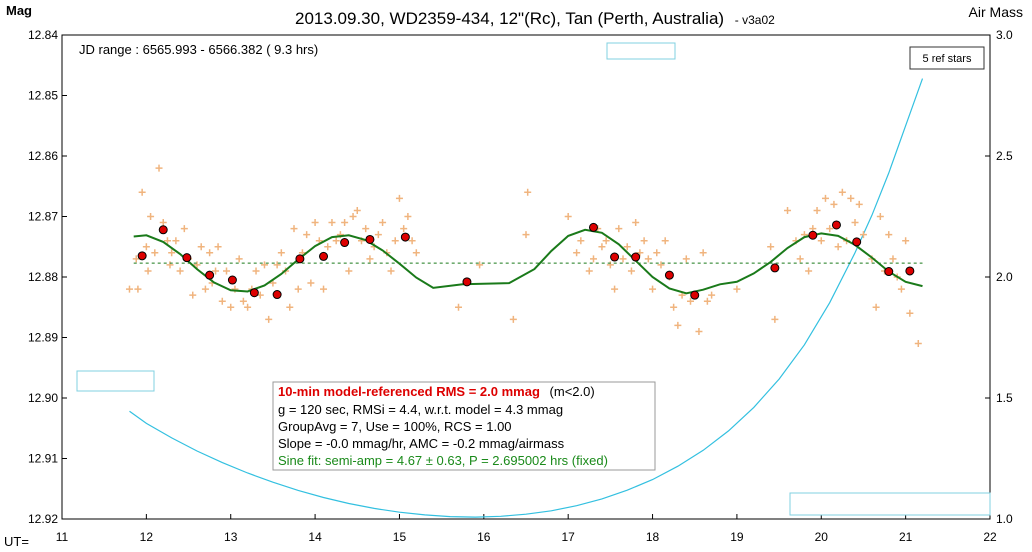 Image resolution: width=1032 pixels, height=552 pixels. Describe the element at coordinates (315, 537) in the screenshot. I see `x-tick-label: 14` at that location.